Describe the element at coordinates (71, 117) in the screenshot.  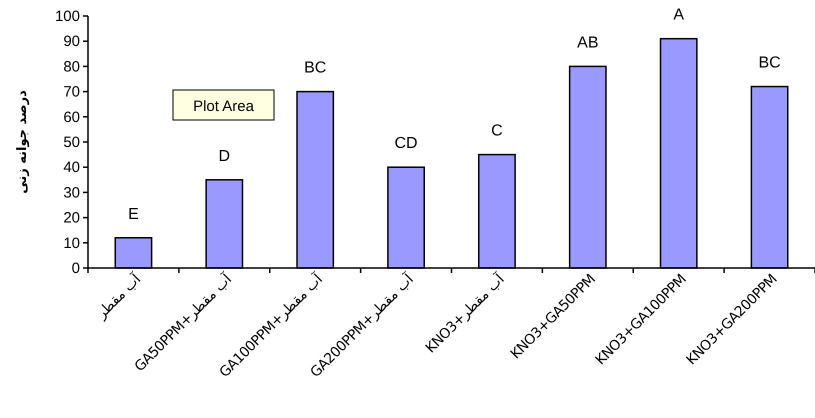
I see `y-tick-label: 60` at that location.